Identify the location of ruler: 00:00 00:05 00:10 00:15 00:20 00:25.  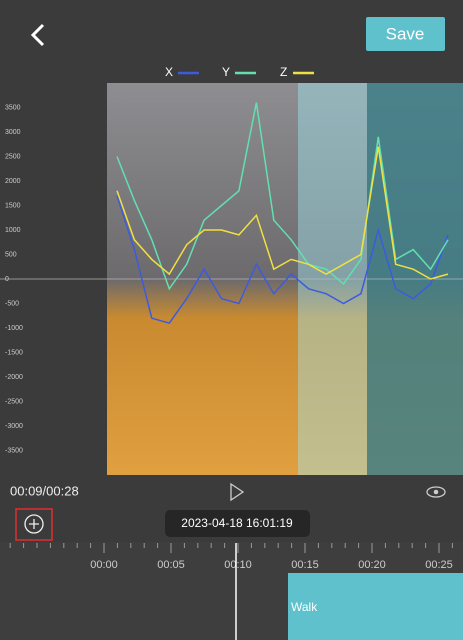
(231, 557).